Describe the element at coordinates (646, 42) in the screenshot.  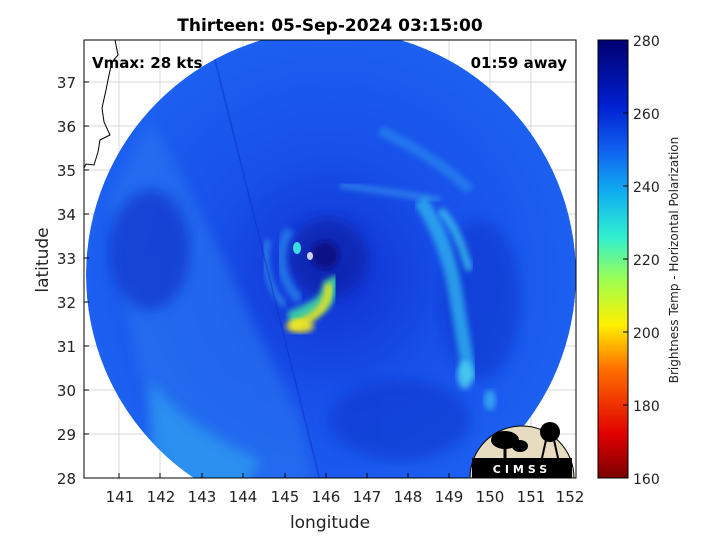
I see `colorbar-tick-label: 280` at that location.